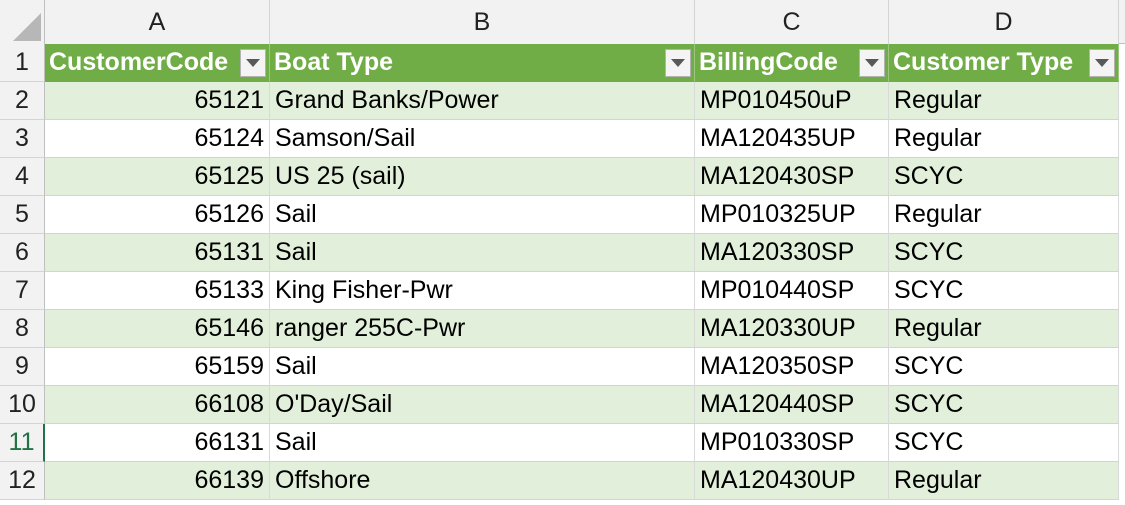 The image size is (1125, 505). What do you see at coordinates (482, 22) in the screenshot?
I see `column-header-b: B` at bounding box center [482, 22].